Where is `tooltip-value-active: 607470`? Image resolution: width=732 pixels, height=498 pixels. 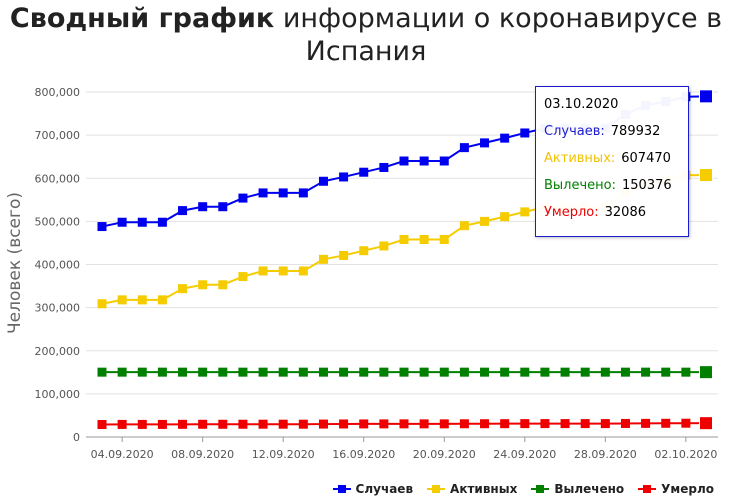 tooltip-value-active: 607470 is located at coordinates (646, 158).